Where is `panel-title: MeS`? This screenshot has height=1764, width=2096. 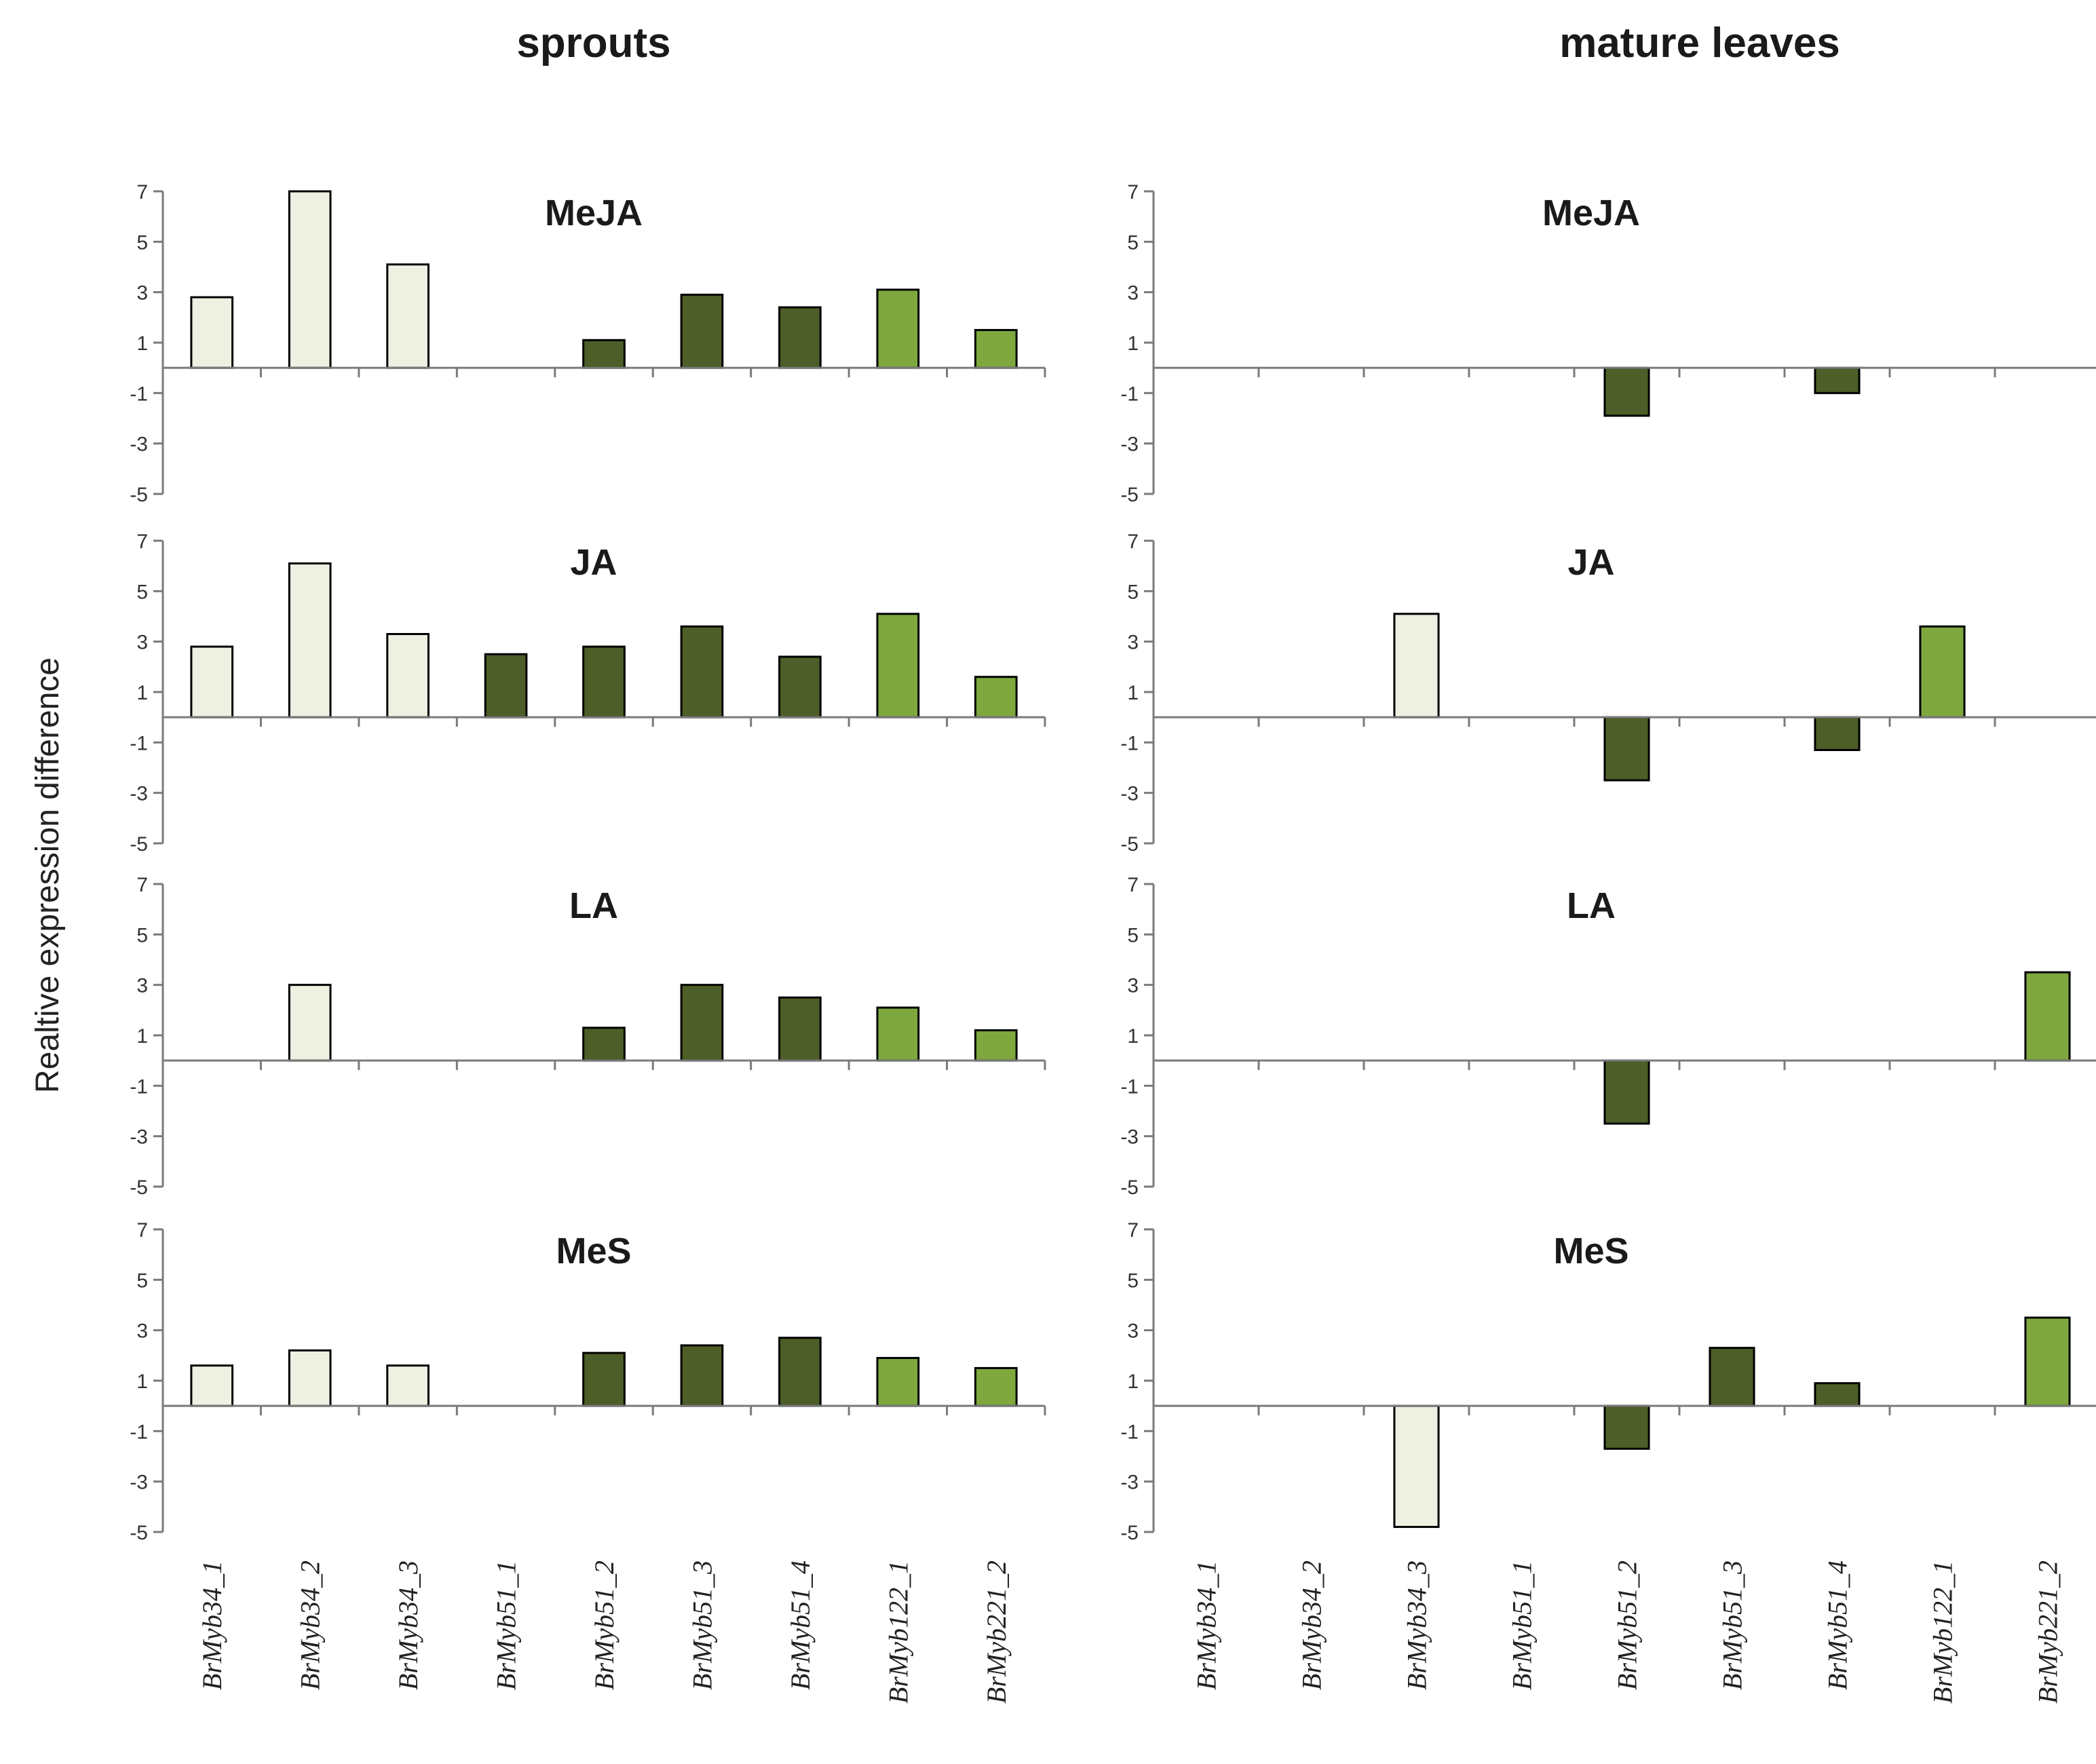
panel-title: MeS is located at coordinates (1590, 1251).